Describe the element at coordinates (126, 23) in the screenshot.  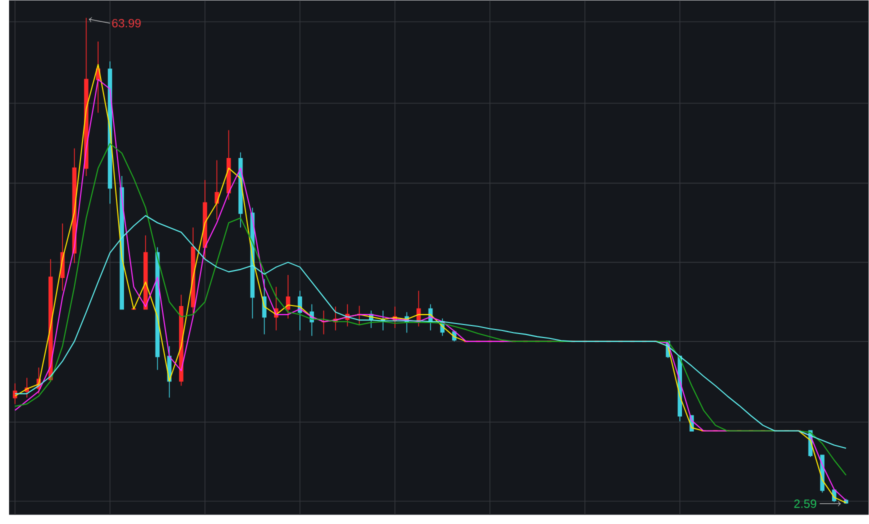
I see `annotation: 63.99` at that location.